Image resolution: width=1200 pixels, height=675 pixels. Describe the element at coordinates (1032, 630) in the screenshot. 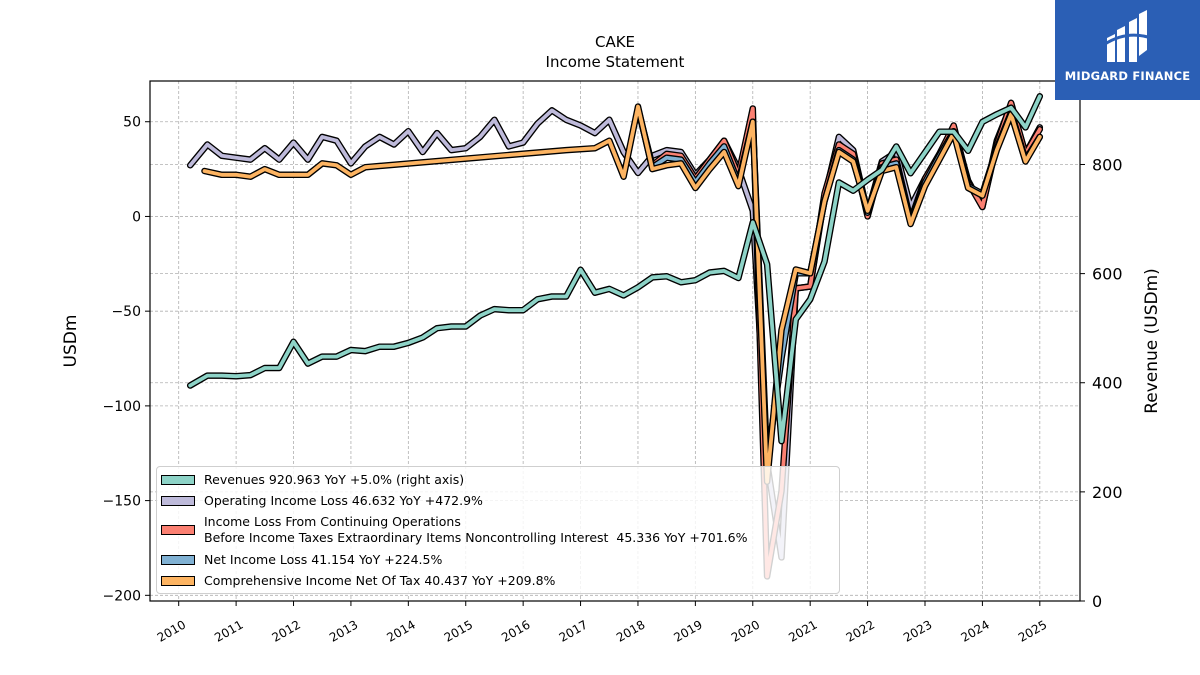

I see `x-tick-label: 2025` at that location.